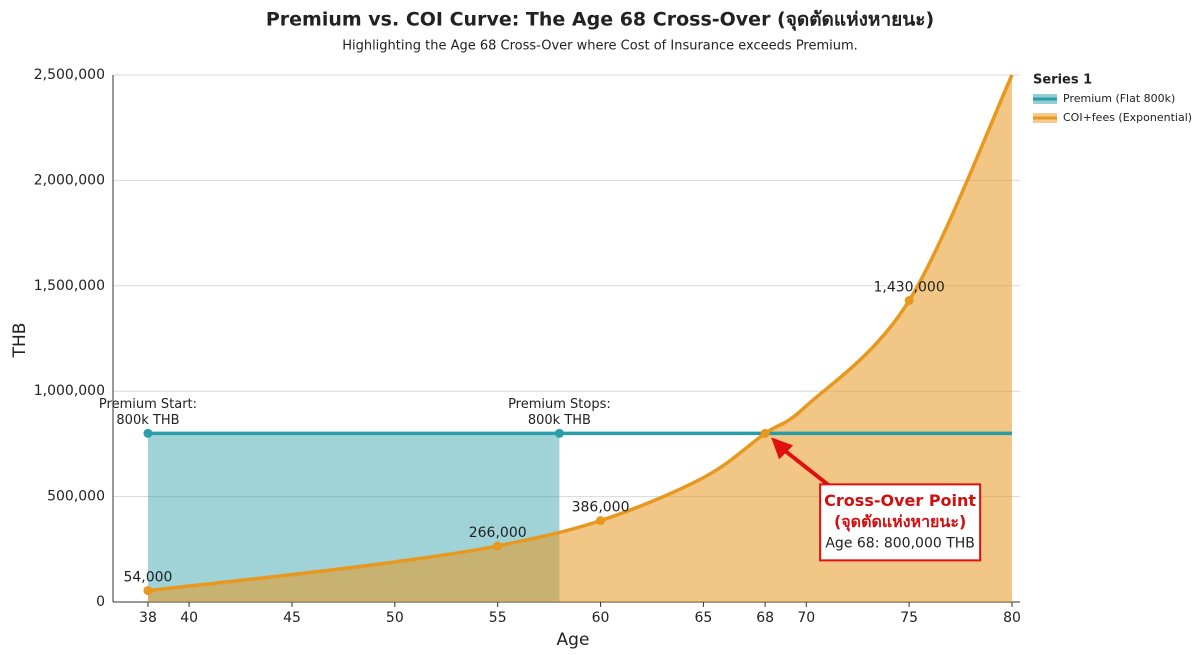 The height and width of the screenshot is (655, 1200). Describe the element at coordinates (69, 75) in the screenshot. I see `y-tick-label: 2,500,000` at that location.